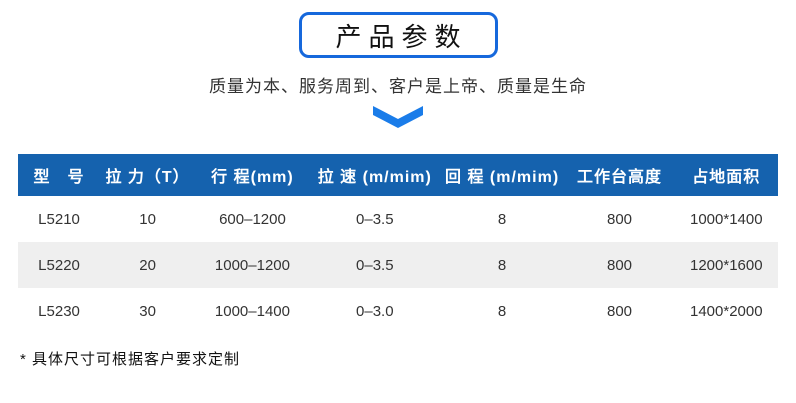 This screenshot has width=796, height=403. What do you see at coordinates (726, 311) in the screenshot?
I see `cell-footprint: 1400*2000` at bounding box center [726, 311].